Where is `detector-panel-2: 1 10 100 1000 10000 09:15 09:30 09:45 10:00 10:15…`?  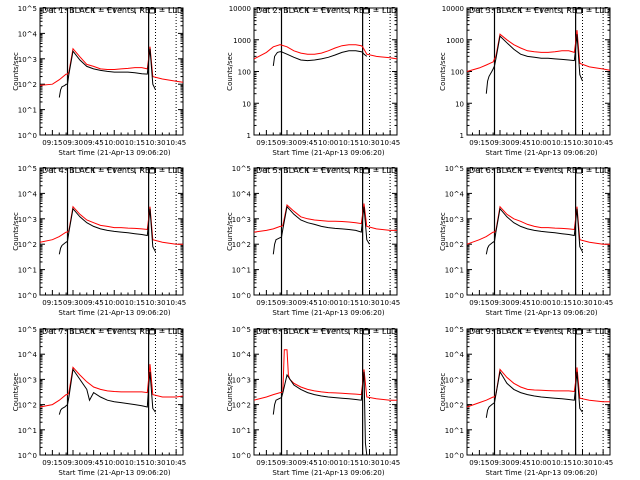 detector-panel-2: 1 10 100 1000 10000 09:15 09:30 09:45 10:00 10:15… is located at coordinates (313, 81).